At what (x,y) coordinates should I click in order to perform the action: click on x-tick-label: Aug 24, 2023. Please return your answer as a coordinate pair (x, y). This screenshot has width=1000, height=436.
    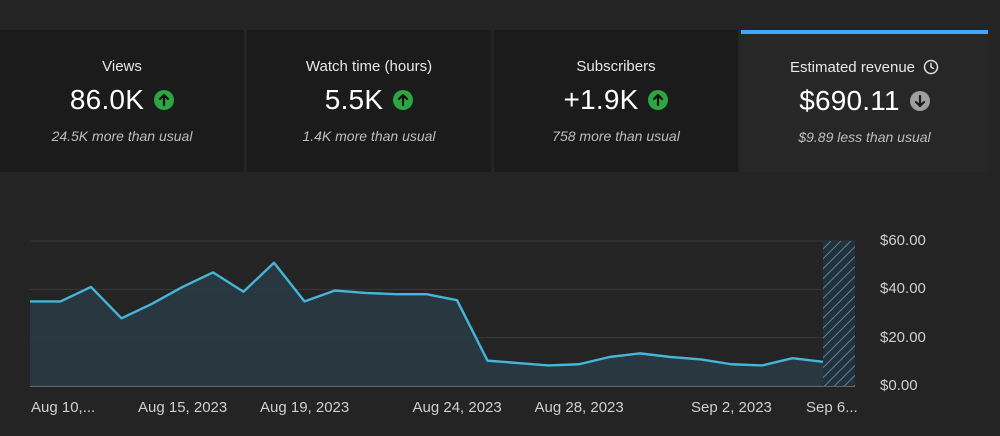
    Looking at the image, I should click on (457, 407).